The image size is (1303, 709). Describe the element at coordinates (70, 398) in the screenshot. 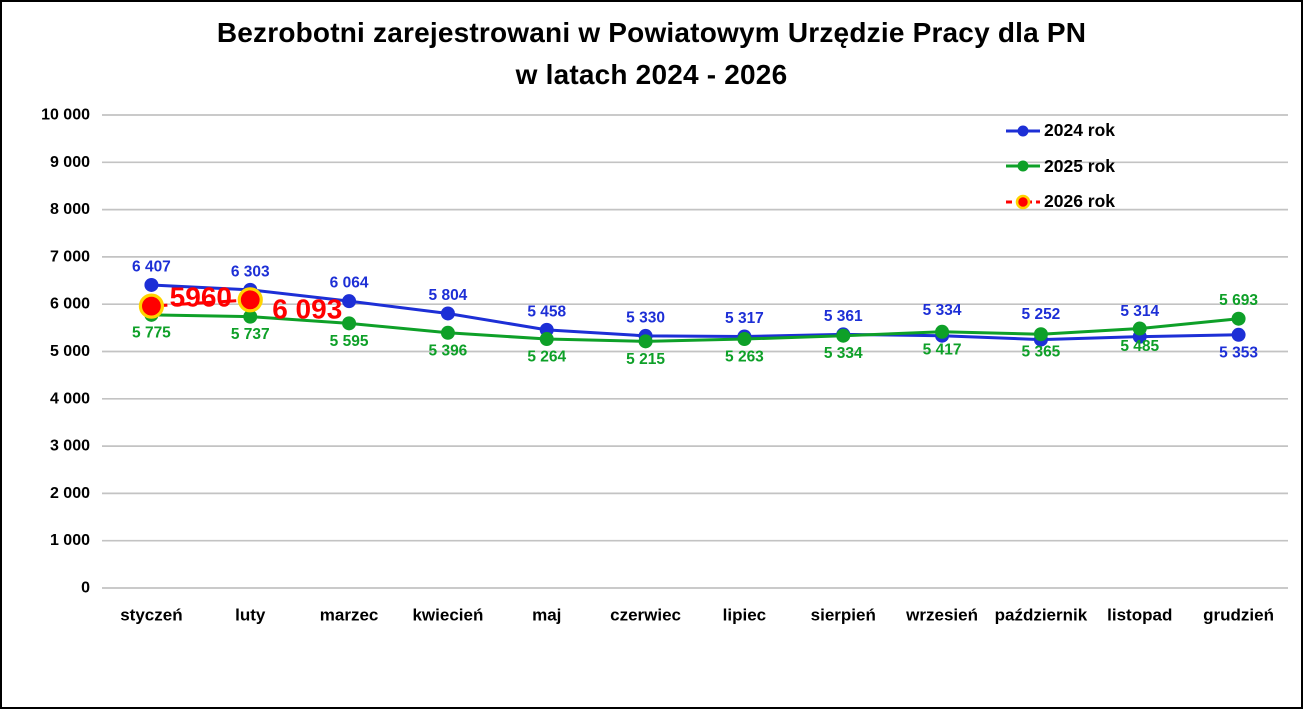

I see `y-axis-tick-label: 4 000` at that location.